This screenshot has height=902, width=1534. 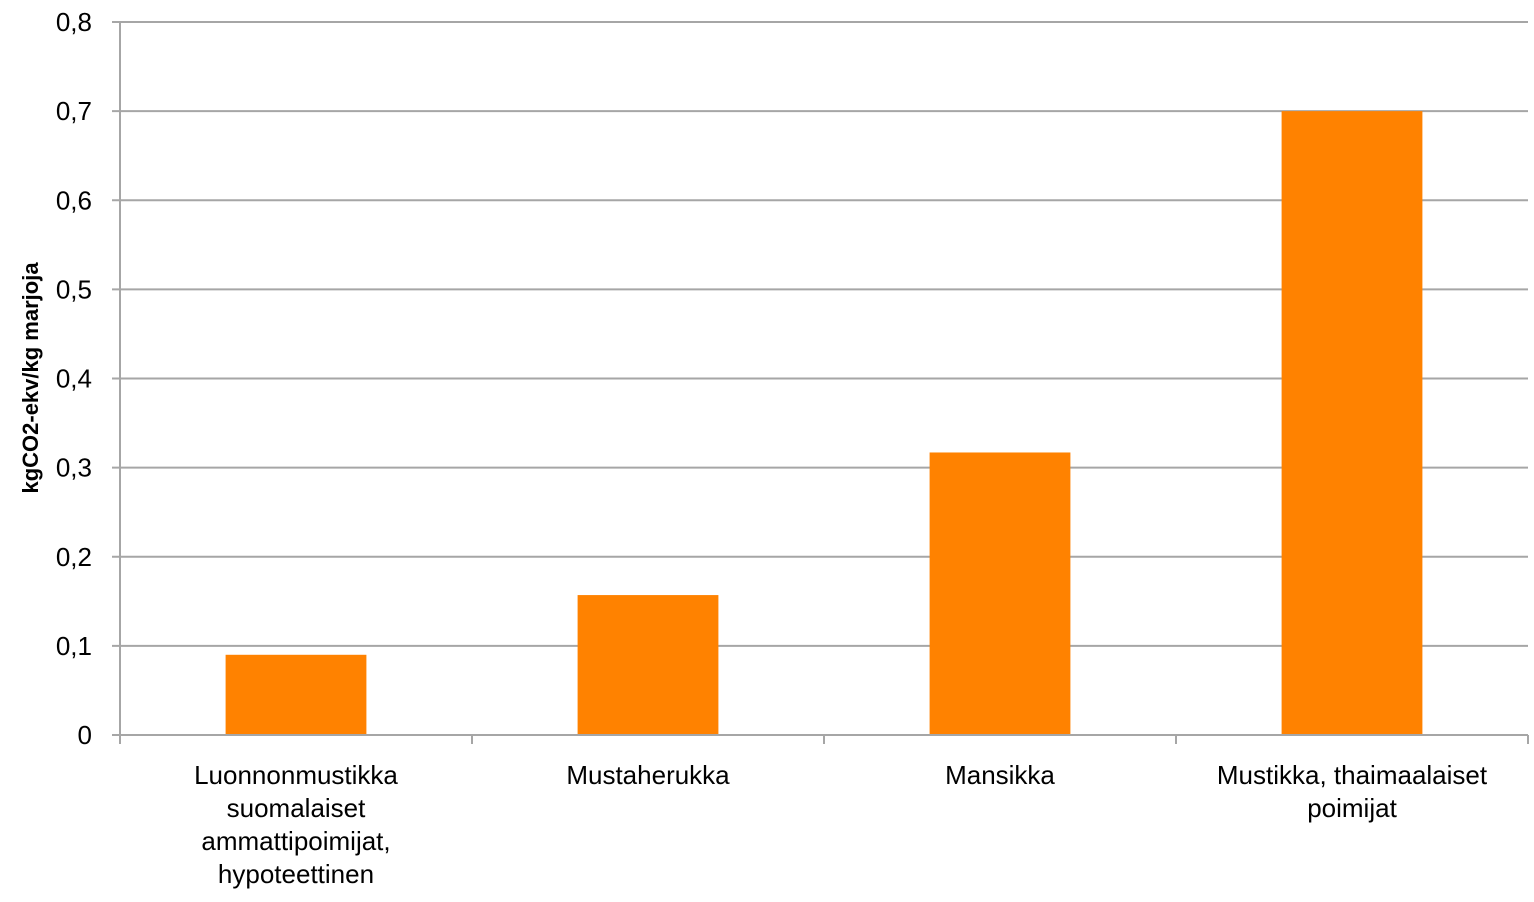 What do you see at coordinates (74, 111) in the screenshot?
I see `y-tick-label: 0,7` at bounding box center [74, 111].